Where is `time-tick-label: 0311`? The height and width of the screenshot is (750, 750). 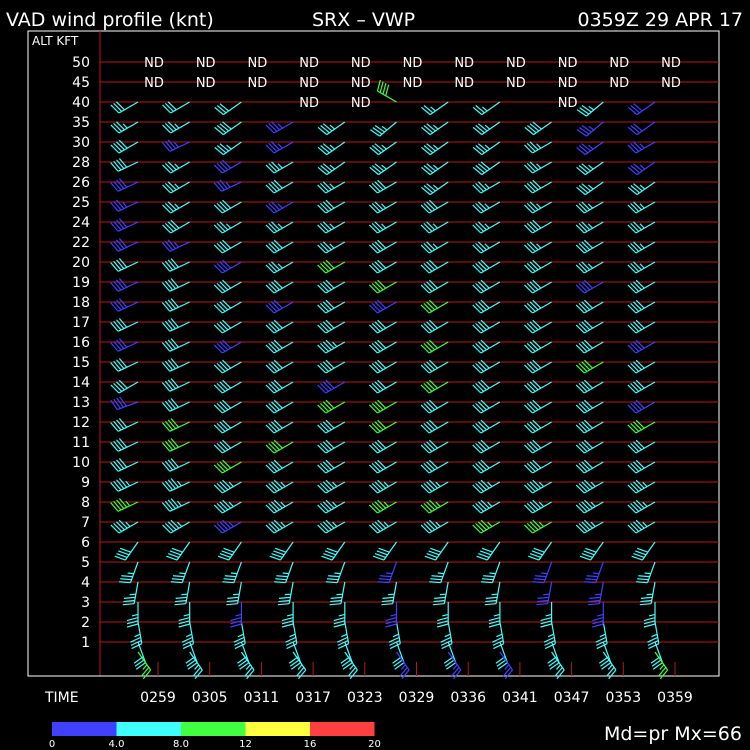 time-tick-label: 0311 is located at coordinates (262, 698).